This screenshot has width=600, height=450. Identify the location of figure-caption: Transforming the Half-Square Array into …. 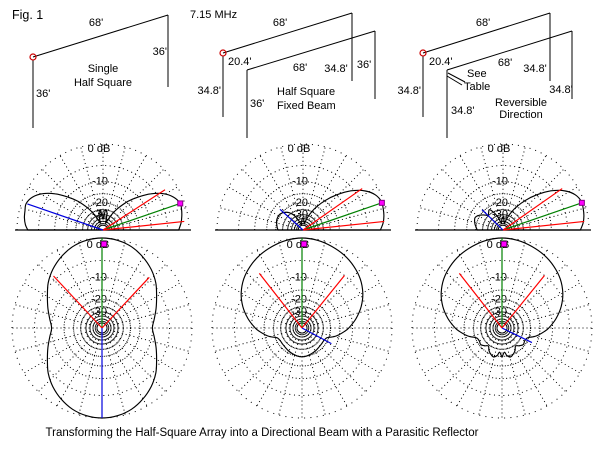
(262, 433).